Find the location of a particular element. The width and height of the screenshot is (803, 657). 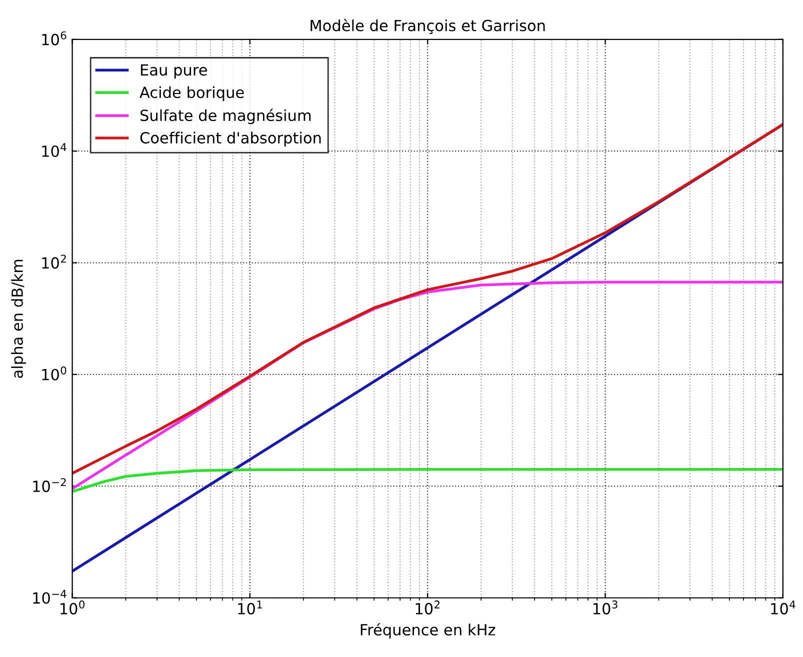

x-tick-label: 10$^{2}$ is located at coordinates (428, 607).